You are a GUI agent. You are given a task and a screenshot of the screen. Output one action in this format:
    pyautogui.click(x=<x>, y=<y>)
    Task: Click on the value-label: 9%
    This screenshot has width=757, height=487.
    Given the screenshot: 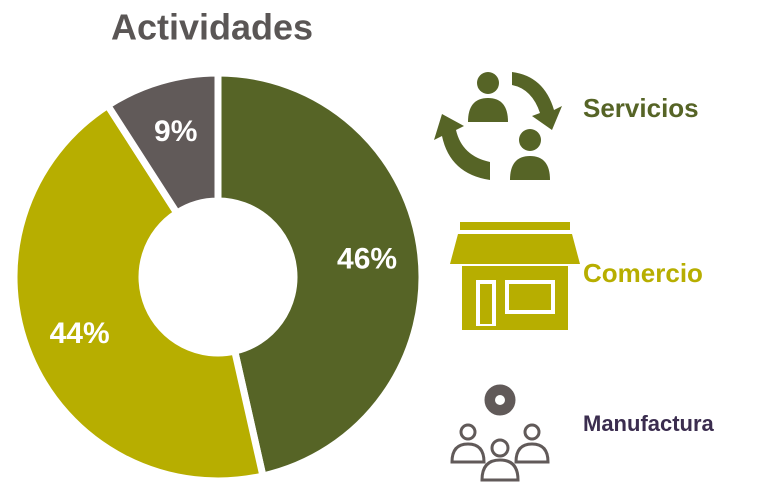 What is the action you would take?
    pyautogui.click(x=175, y=131)
    